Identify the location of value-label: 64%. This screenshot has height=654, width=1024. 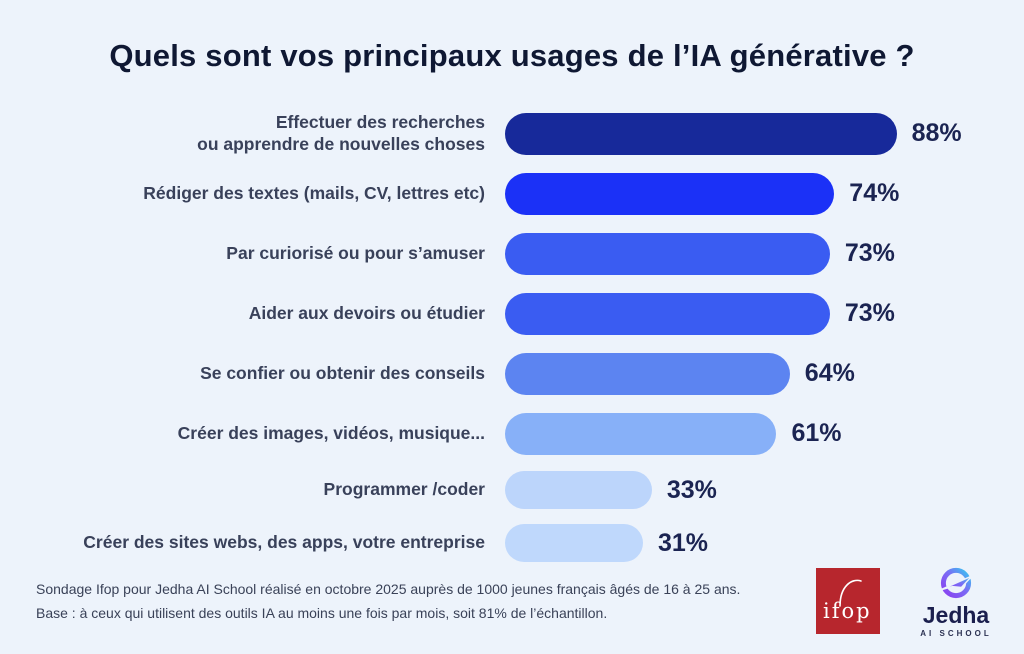
(829, 373).